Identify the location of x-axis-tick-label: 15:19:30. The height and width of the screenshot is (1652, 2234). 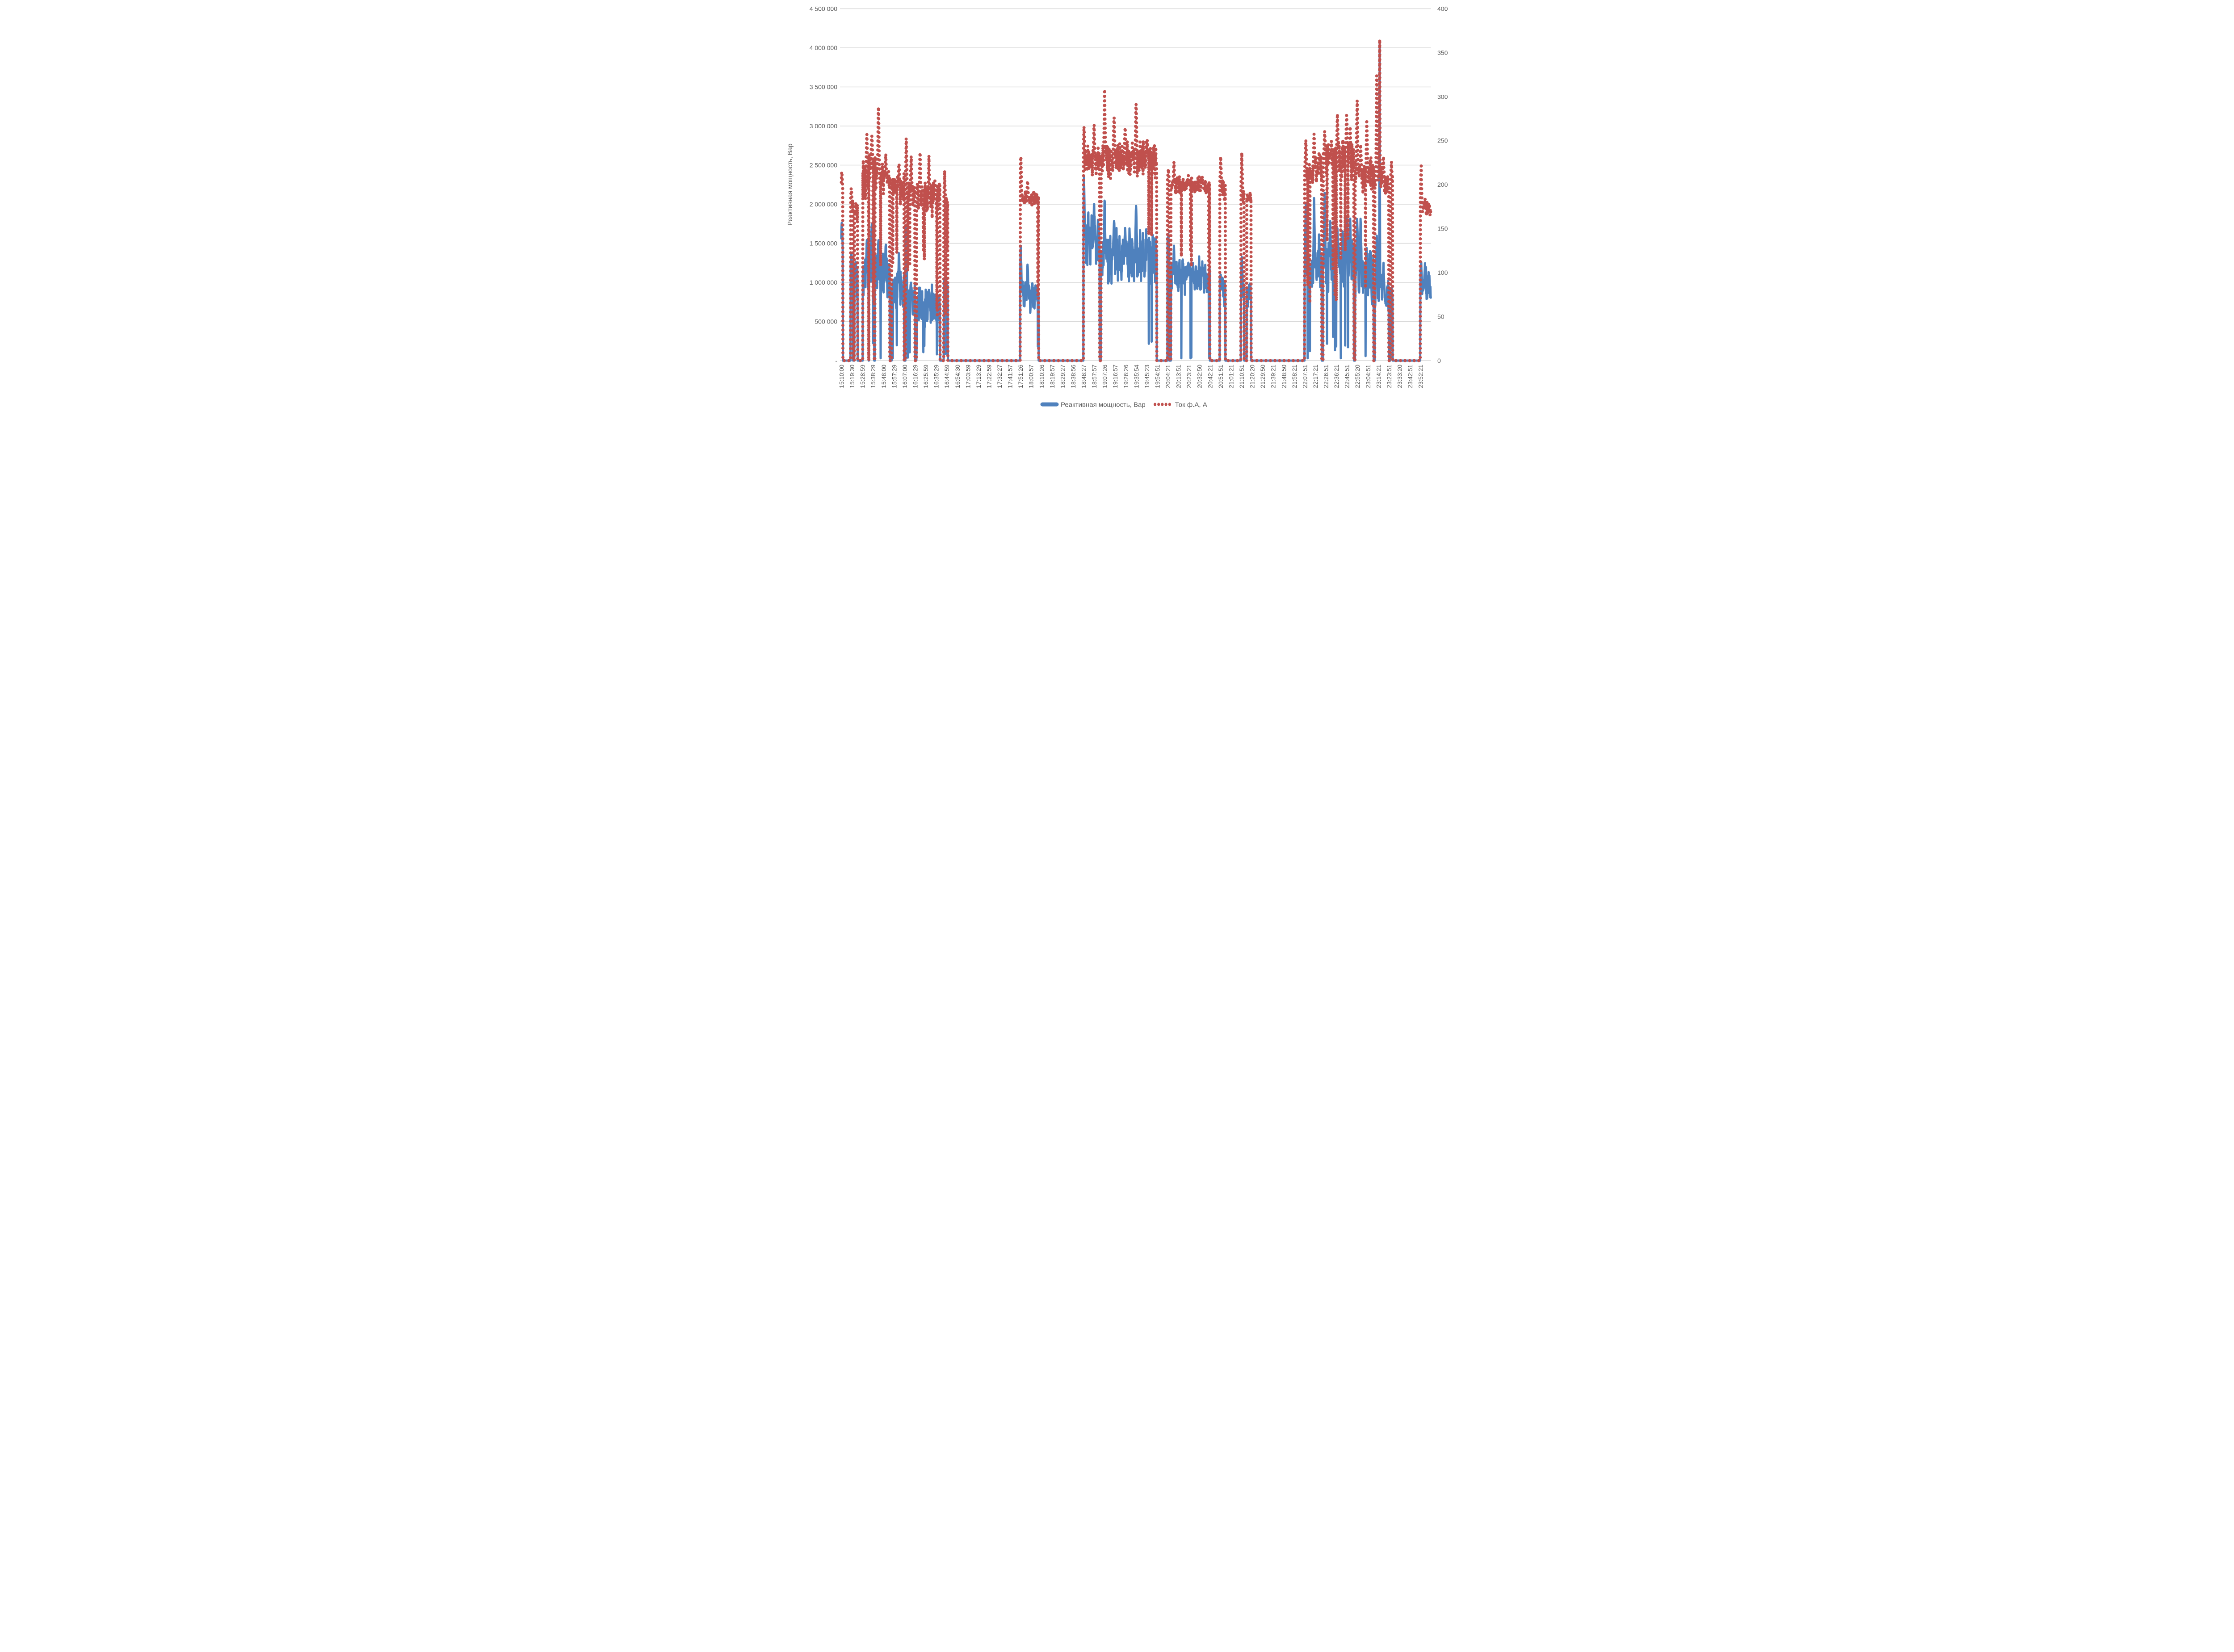
(852, 376).